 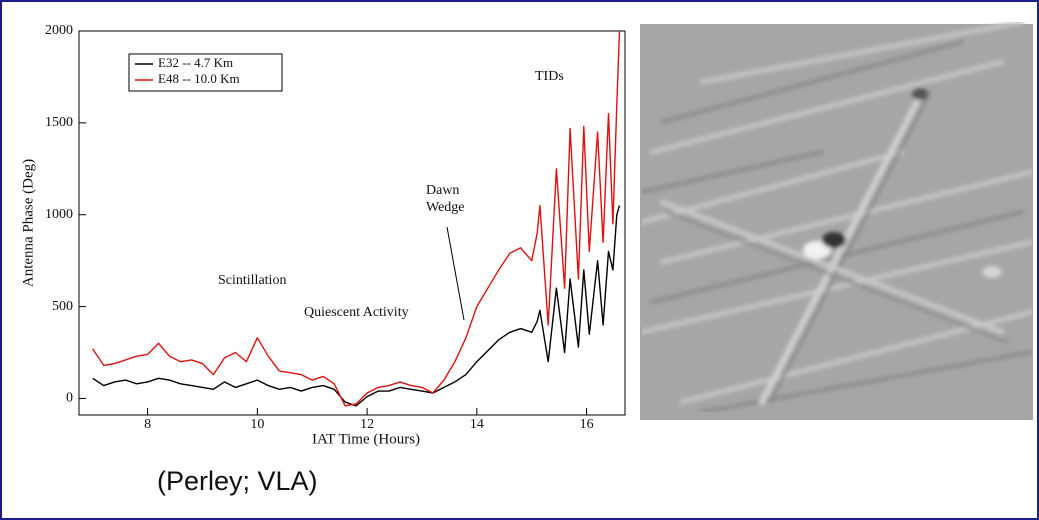 I want to click on annotation: Quiescent Activity, so click(x=356, y=312).